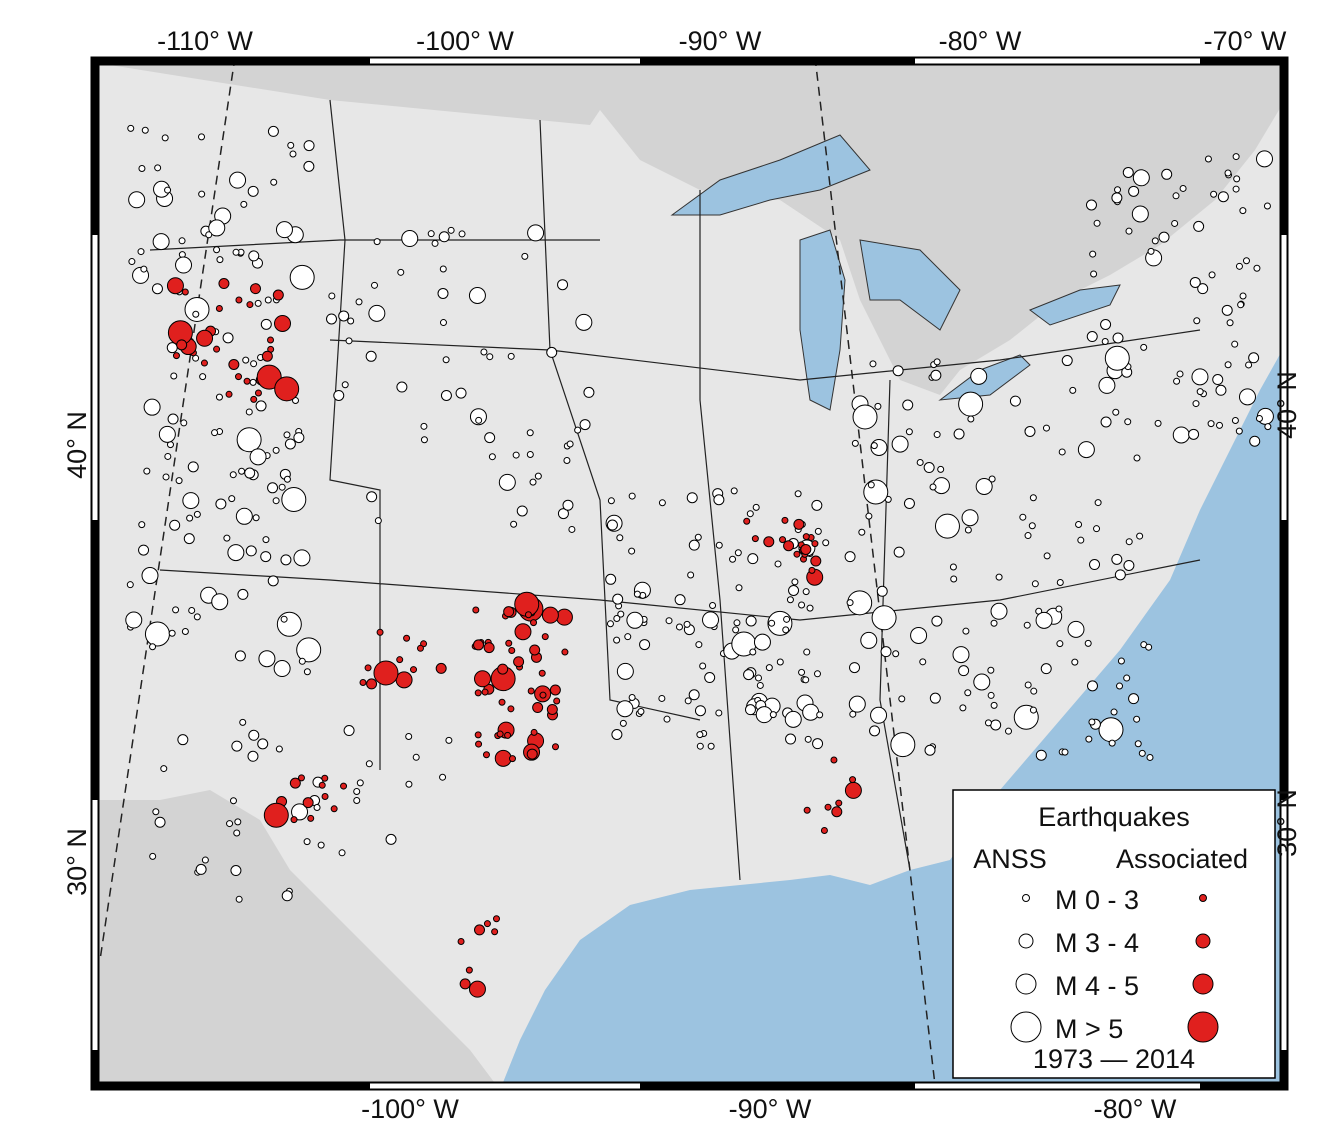 This screenshot has height=1141, width=1334. Describe the element at coordinates (1114, 817) in the screenshot. I see `legend-title: Earthquakes` at that location.